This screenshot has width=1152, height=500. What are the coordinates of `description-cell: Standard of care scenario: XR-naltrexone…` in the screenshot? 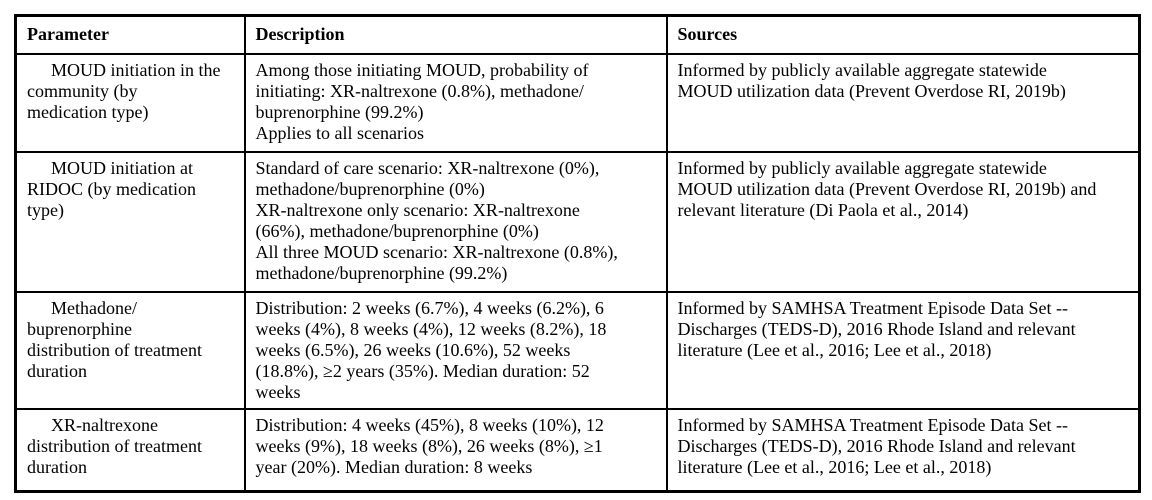 It's located at (455, 221).